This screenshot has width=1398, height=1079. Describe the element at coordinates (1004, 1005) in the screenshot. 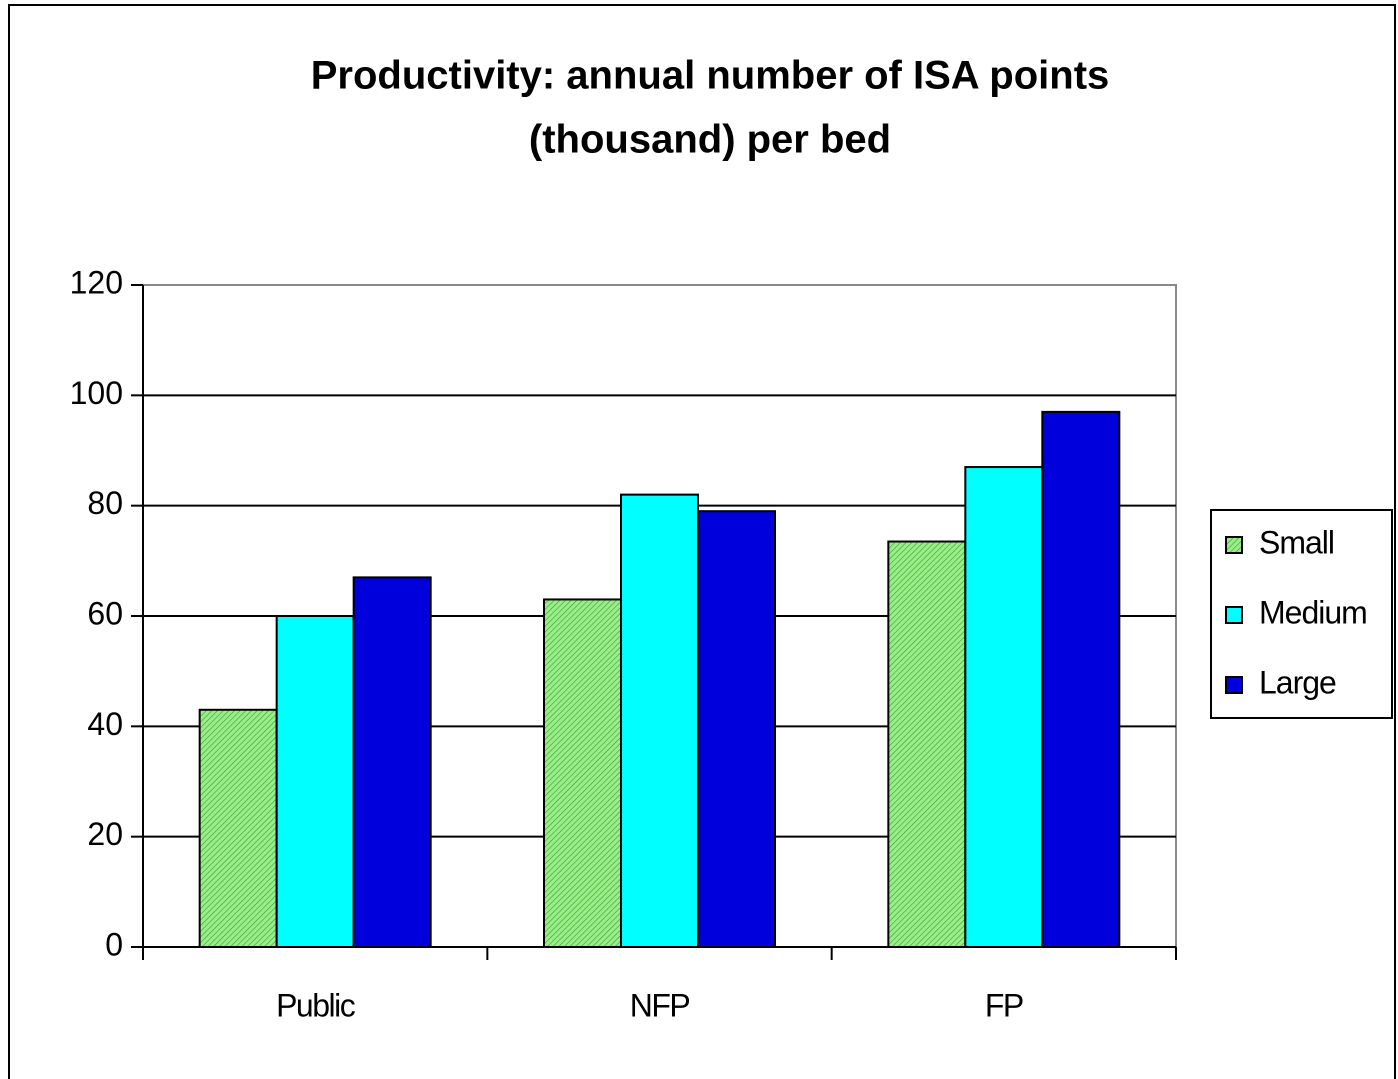

I see `x-tick-label: FP` at that location.